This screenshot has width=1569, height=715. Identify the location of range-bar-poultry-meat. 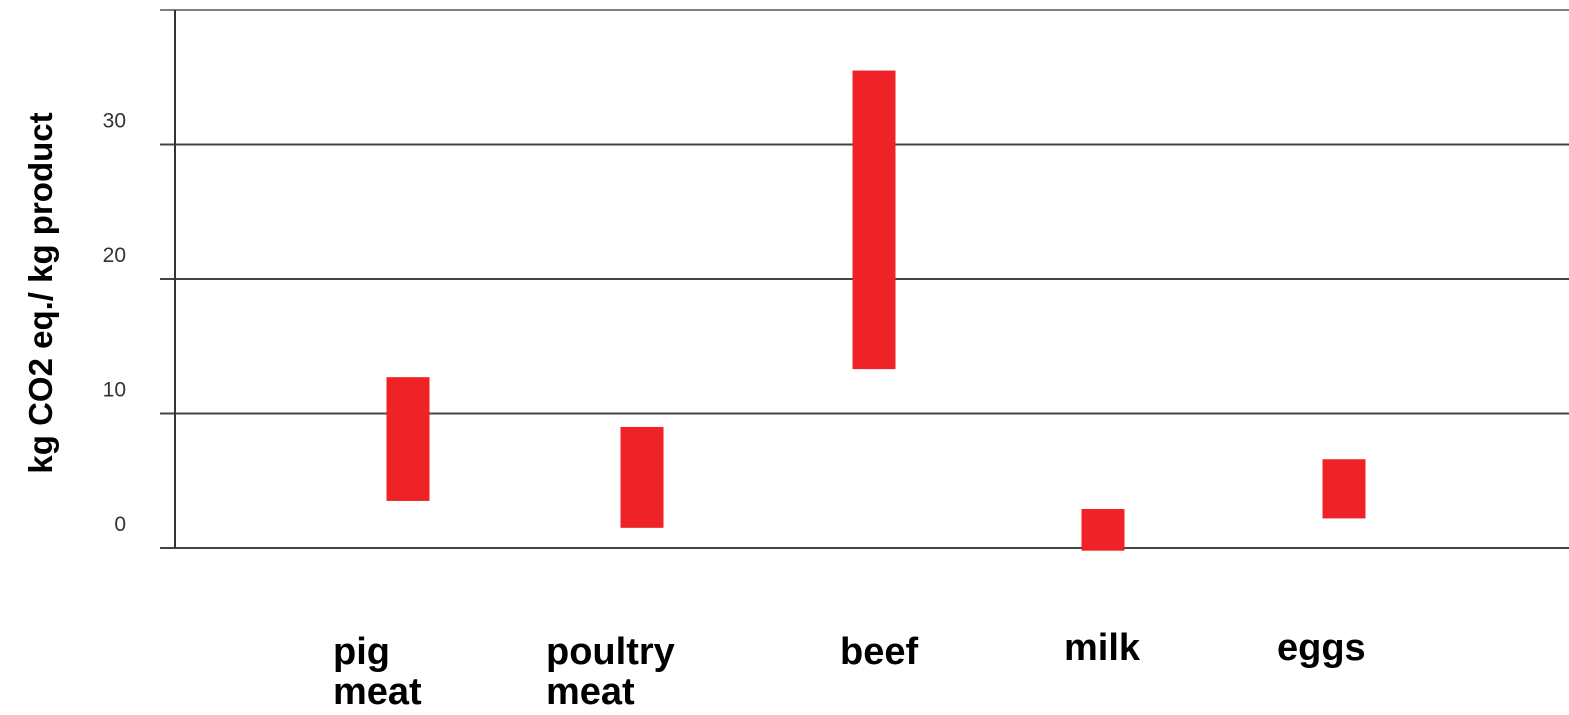
(642, 477).